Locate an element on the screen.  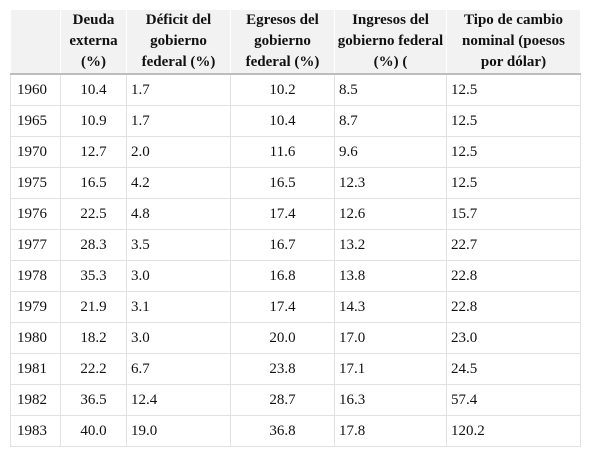
ingresos-cell: 13.2 is located at coordinates (390, 245).